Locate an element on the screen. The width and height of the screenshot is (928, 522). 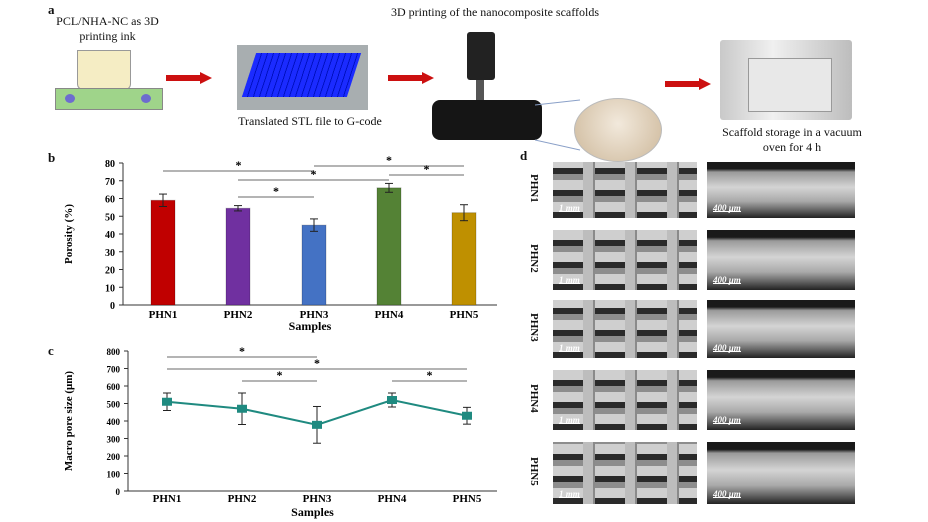
chart-b-x-tick-label: PHN3 is located at coordinates (314, 315).